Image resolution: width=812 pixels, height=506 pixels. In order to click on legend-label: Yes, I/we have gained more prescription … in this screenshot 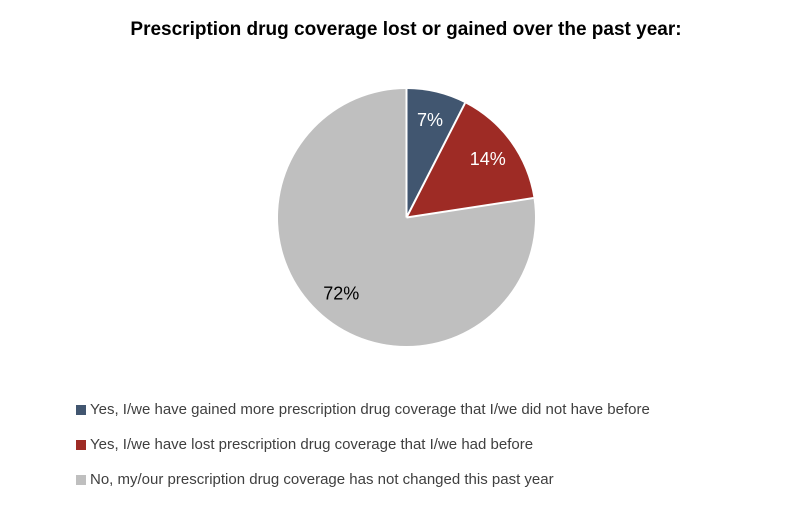, I will do `click(370, 409)`.